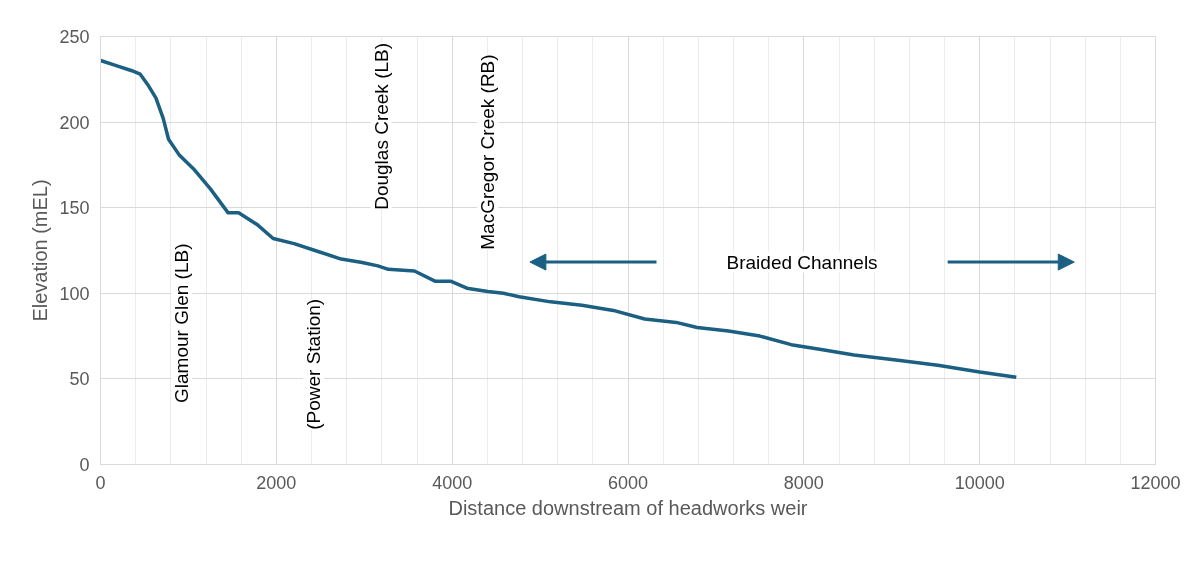 This screenshot has width=1203, height=577. Describe the element at coordinates (628, 482) in the screenshot. I see `x-tick-label: 6000` at that location.